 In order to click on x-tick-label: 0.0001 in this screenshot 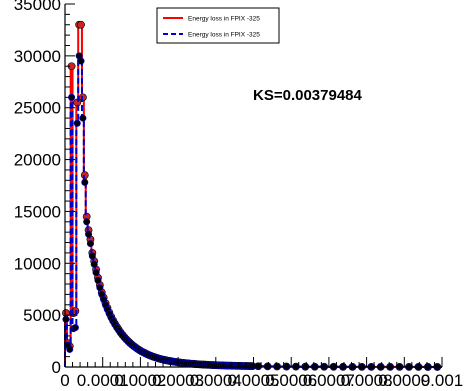, I will do `click(103, 380)`.